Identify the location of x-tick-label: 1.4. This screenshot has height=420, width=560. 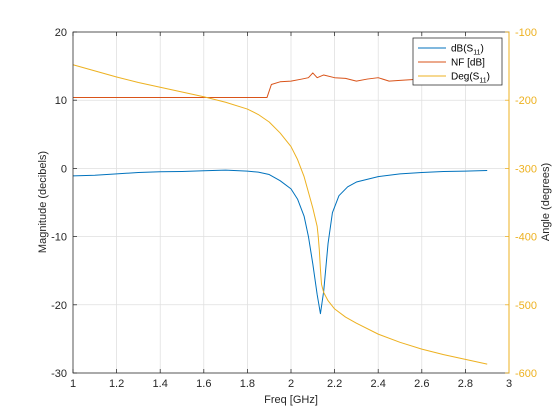
(160, 384).